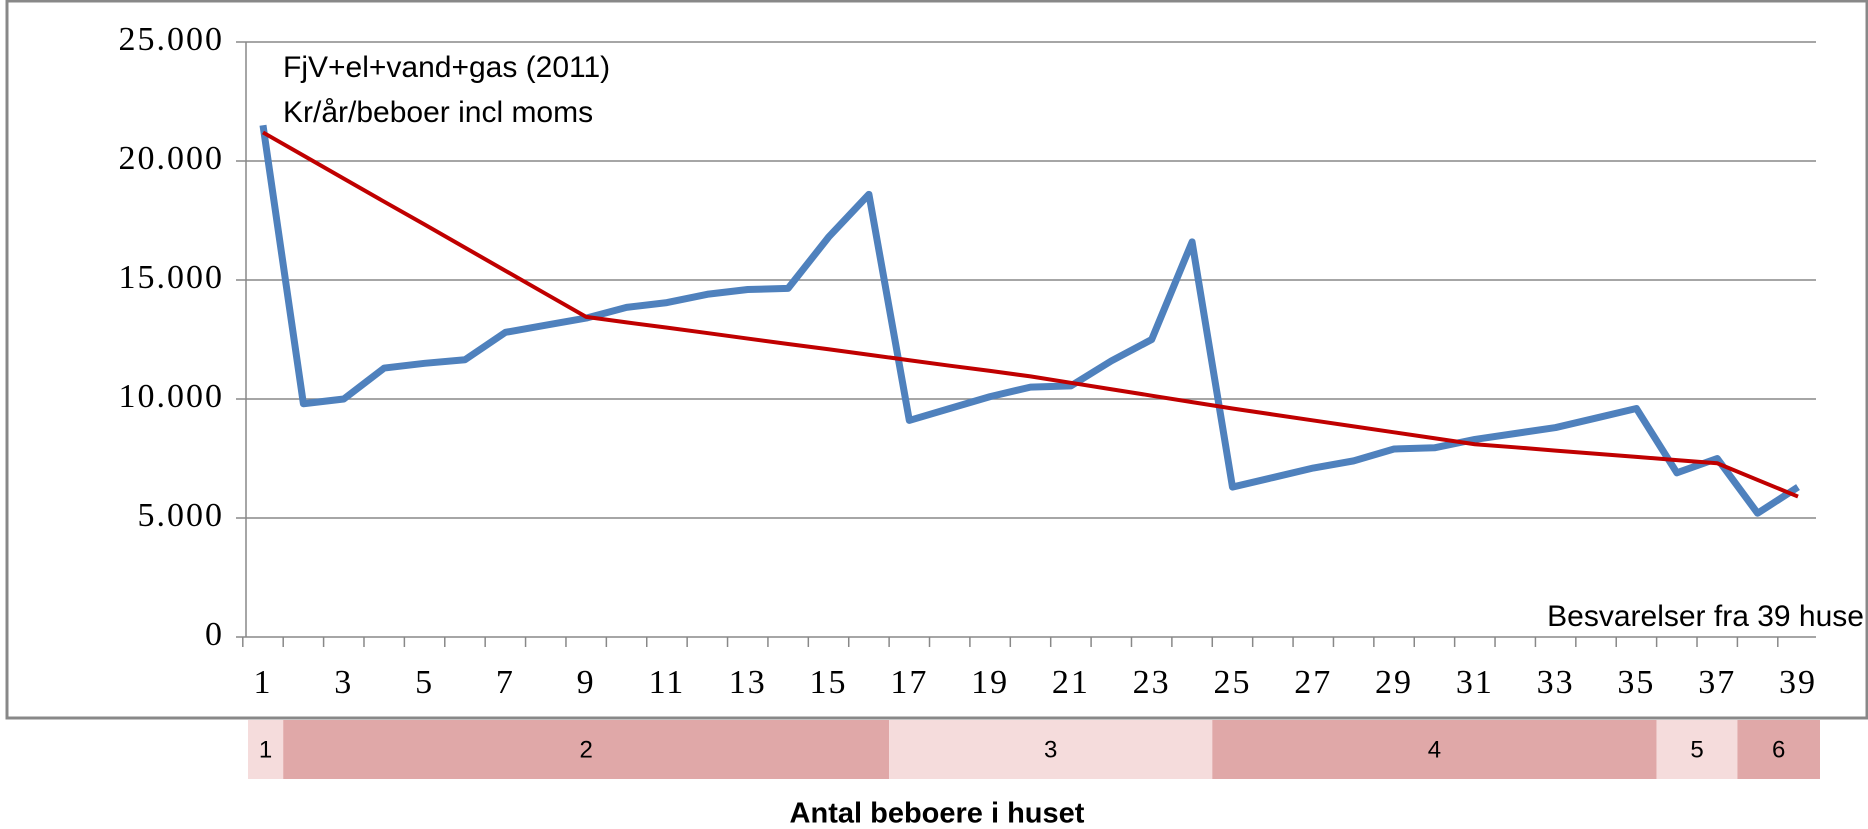 Image resolution: width=1868 pixels, height=829 pixels. I want to click on x-tick-label: 23, so click(1152, 682).